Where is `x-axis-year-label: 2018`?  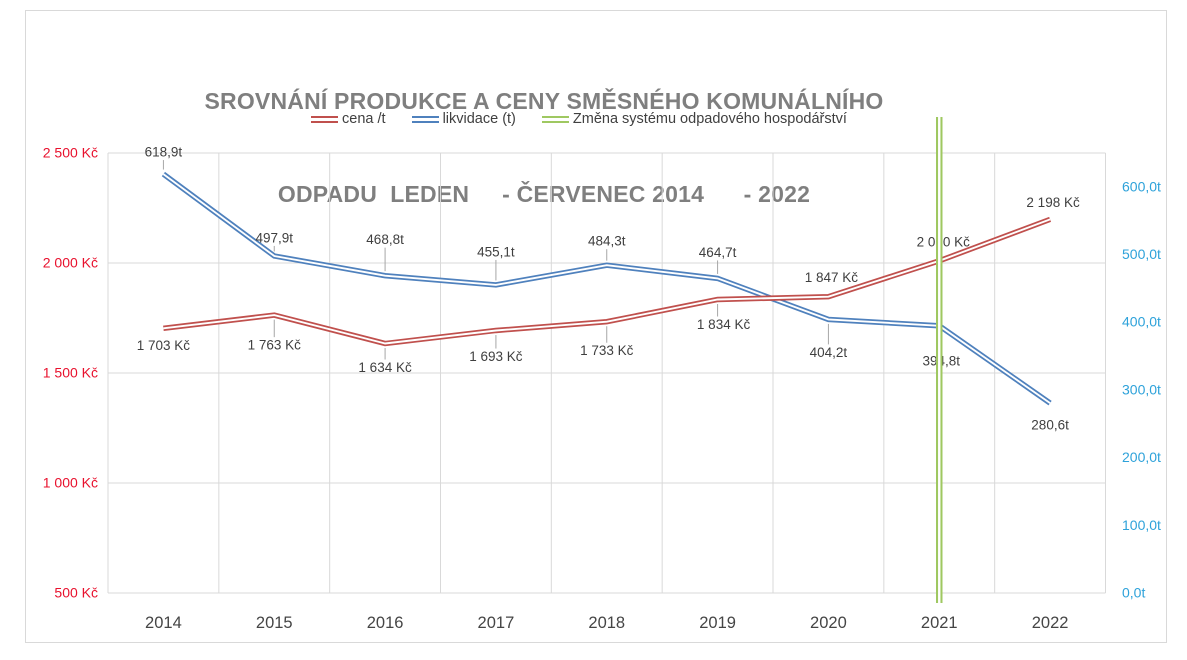 x-axis-year-label: 2018 is located at coordinates (606, 623).